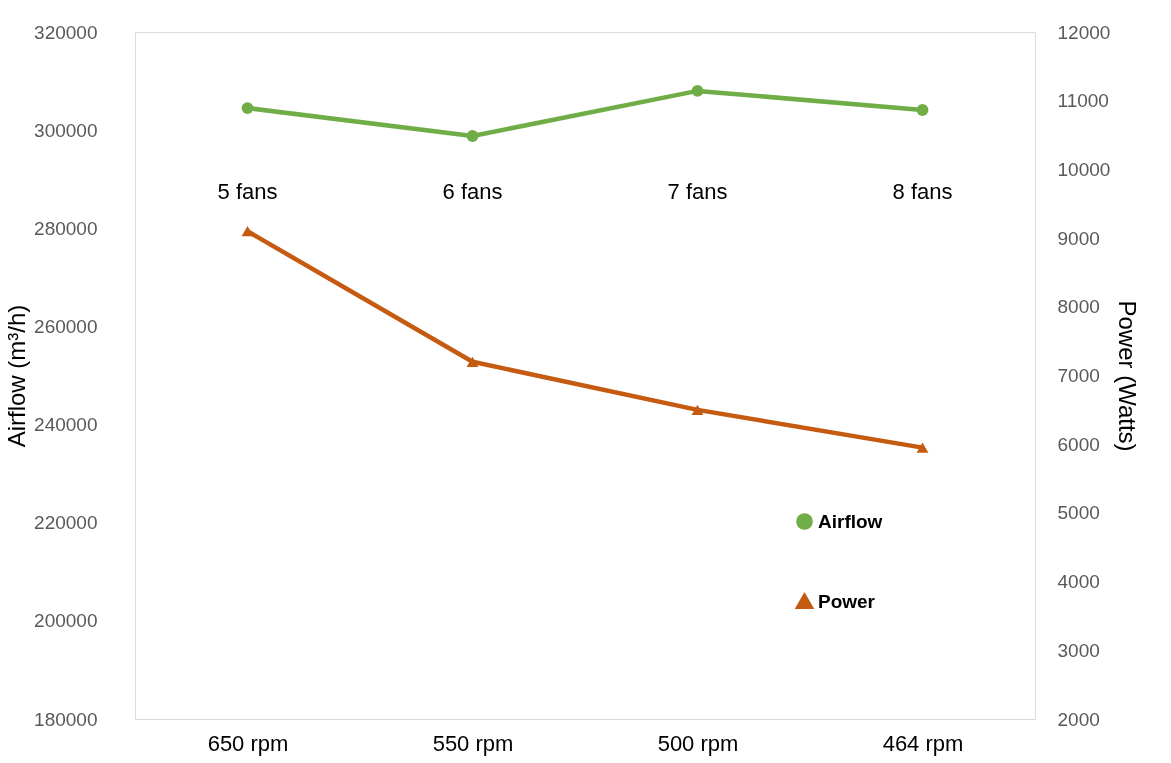 The image size is (1171, 763). Describe the element at coordinates (248, 743) in the screenshot. I see `x-tick-label: 650 rpm` at that location.